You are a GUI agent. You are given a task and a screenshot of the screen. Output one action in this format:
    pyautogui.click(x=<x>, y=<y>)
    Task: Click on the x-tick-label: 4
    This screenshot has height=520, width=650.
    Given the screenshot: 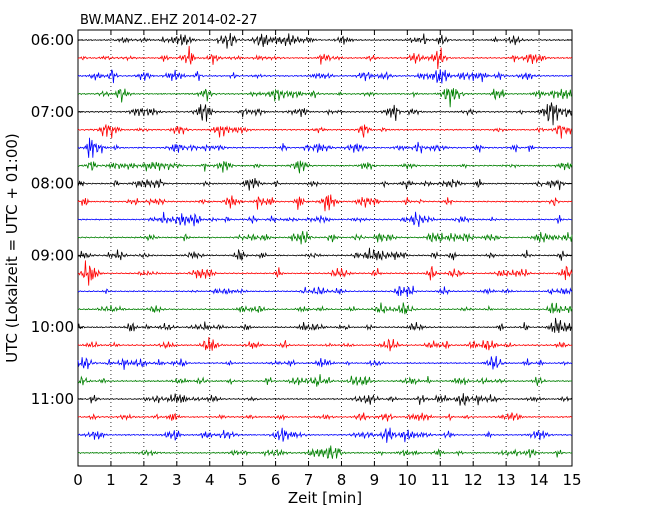 What is the action you would take?
    pyautogui.click(x=210, y=480)
    